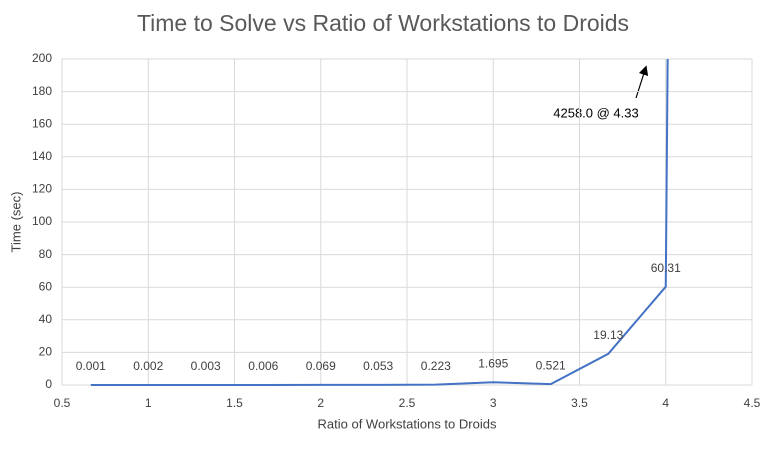 This screenshot has height=452, width=778. I want to click on x-tick-label: 4, so click(665, 403).